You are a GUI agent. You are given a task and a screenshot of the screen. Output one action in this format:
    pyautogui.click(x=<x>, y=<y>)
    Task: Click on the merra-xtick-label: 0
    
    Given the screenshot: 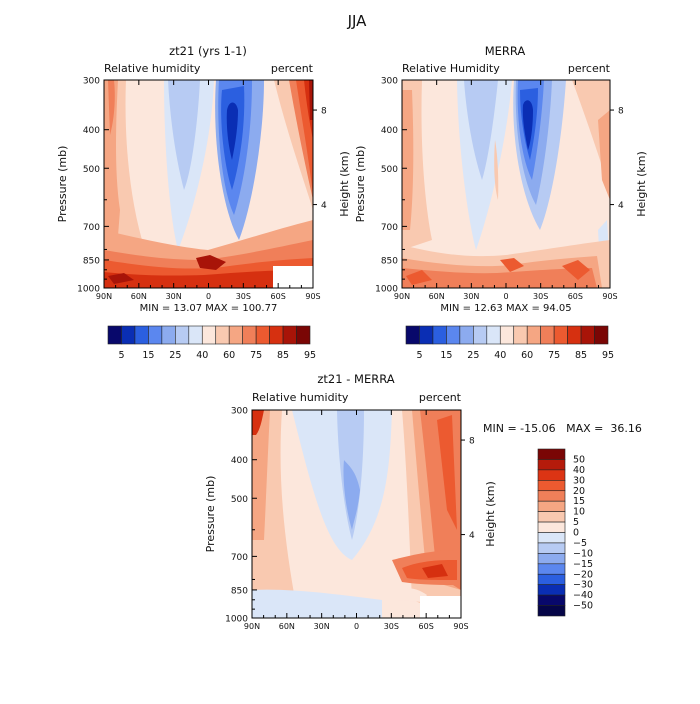 What is the action you would take?
    pyautogui.click(x=505, y=296)
    